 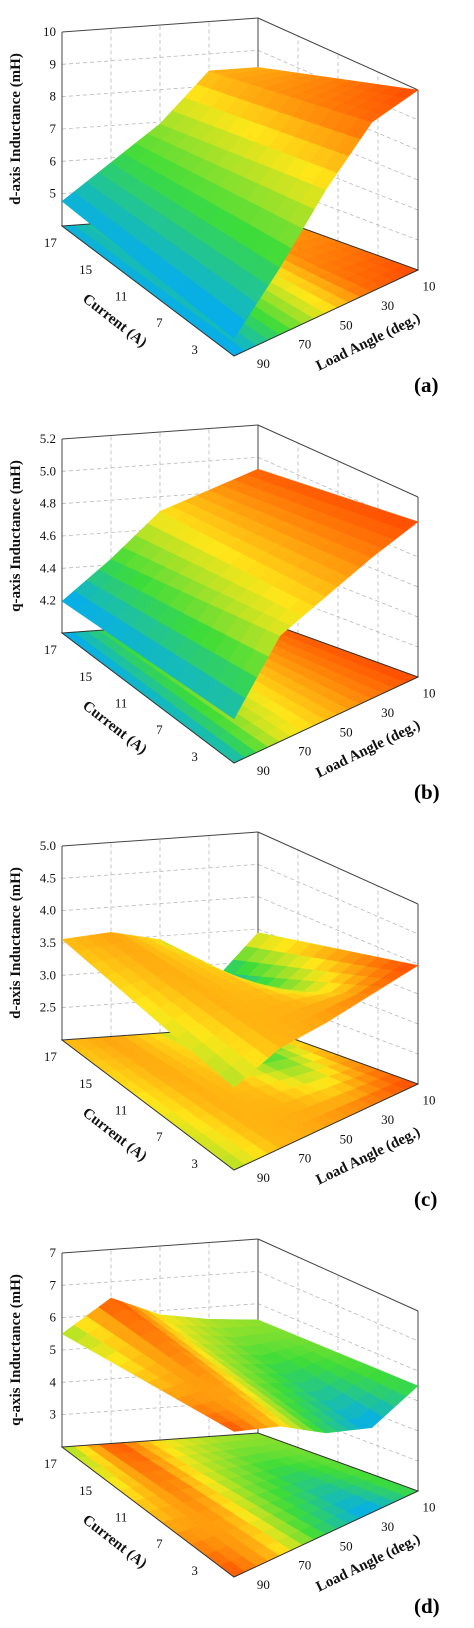 I want to click on z-tick-label: 4.0, so click(x=48, y=910).